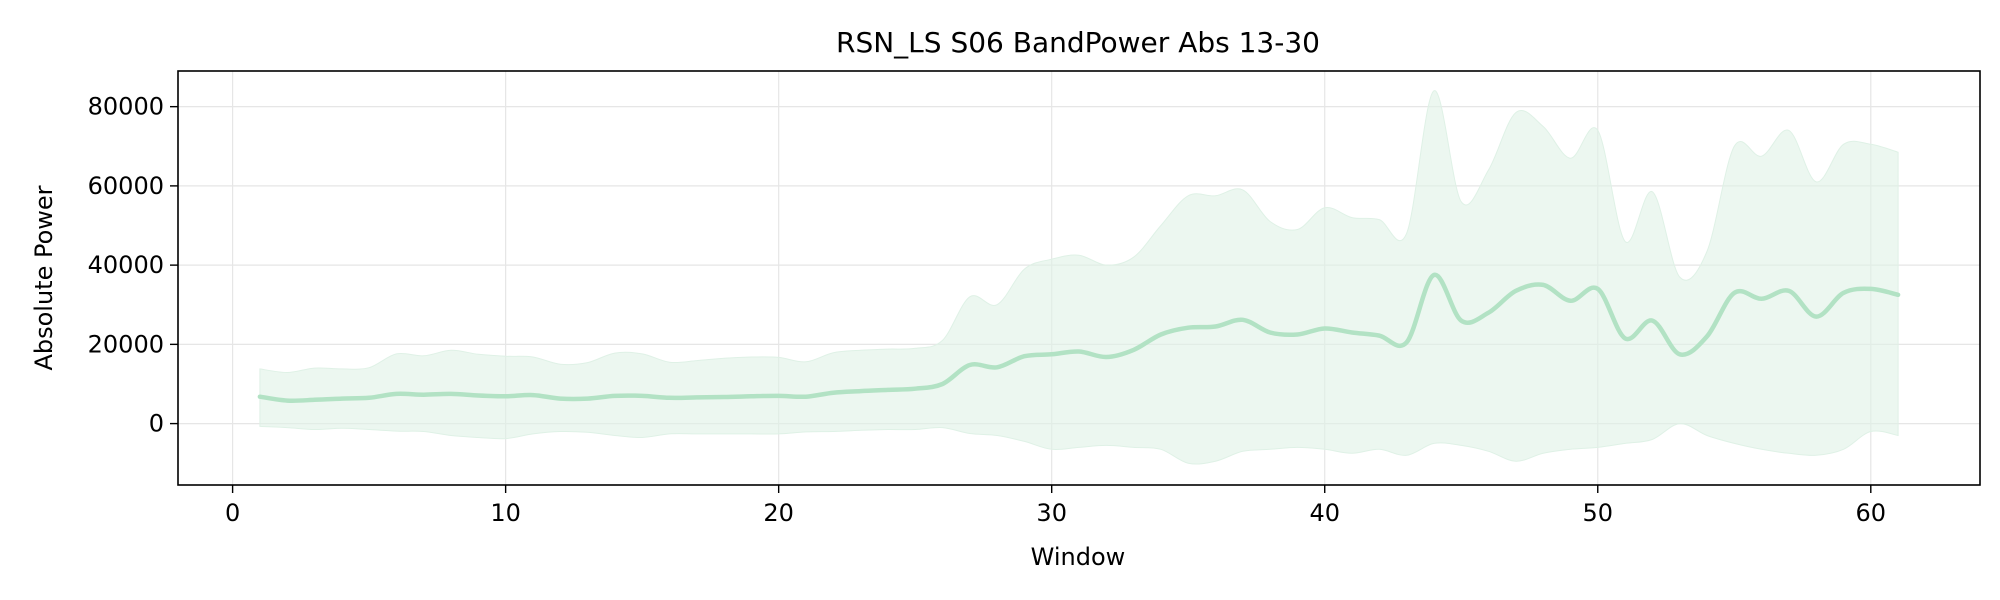  What do you see at coordinates (1051, 513) in the screenshot?
I see `x-tick-label: 30` at bounding box center [1051, 513].